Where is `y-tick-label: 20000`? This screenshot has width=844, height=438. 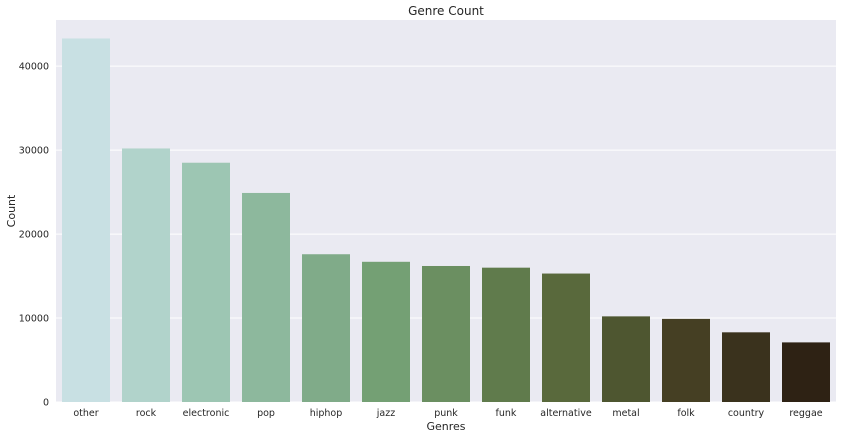
y-tick-label: 20000 is located at coordinates (34, 235).